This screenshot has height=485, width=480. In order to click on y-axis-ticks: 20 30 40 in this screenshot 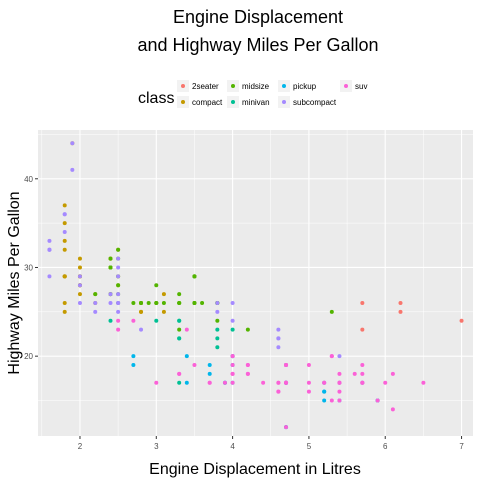, I will do `click(31, 268)`.